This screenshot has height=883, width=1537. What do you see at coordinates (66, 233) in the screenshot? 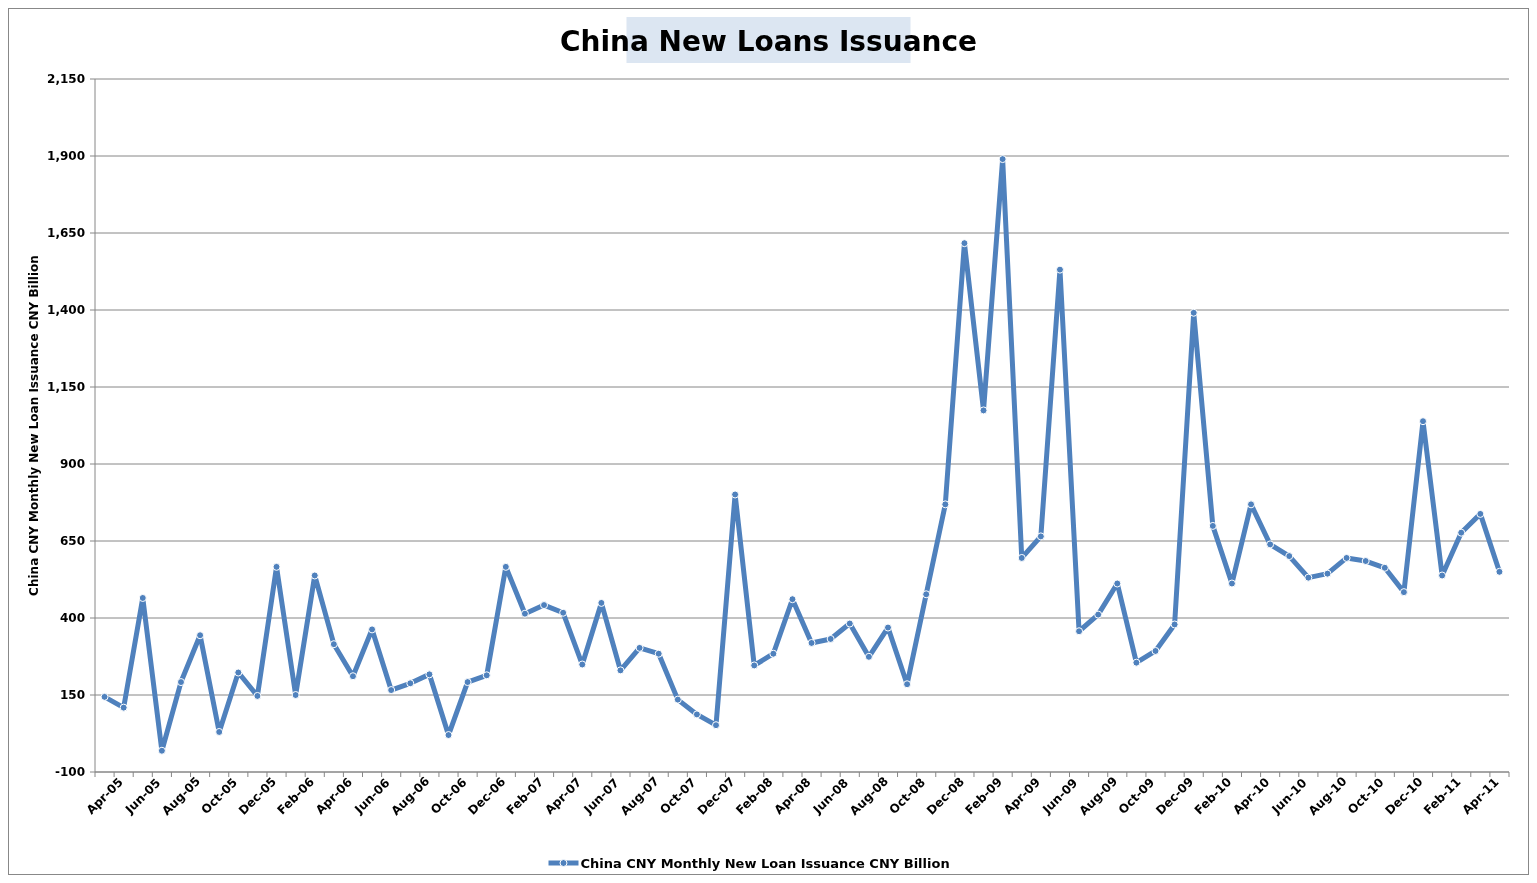
I see `y-tick-label: 1,650` at bounding box center [66, 233].